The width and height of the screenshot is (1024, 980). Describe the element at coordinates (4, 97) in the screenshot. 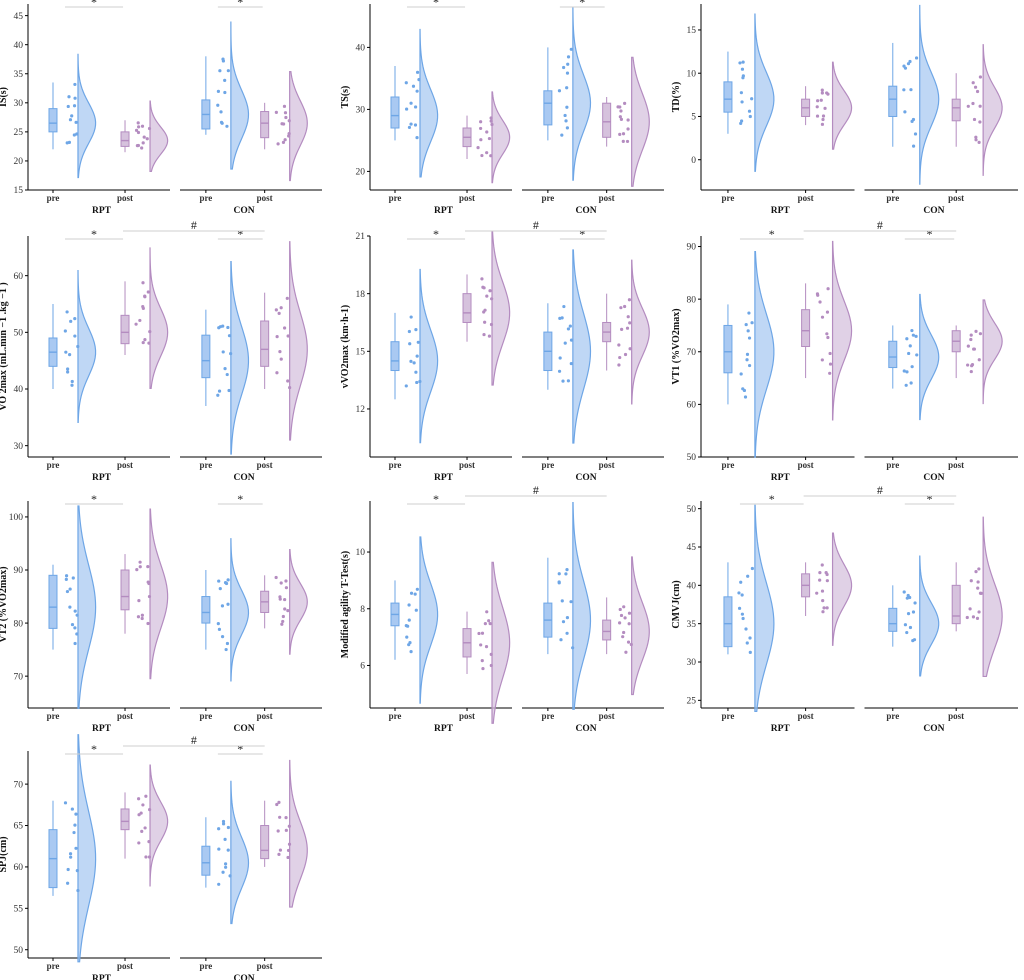

I see `y-axis-label: IS(s)` at that location.